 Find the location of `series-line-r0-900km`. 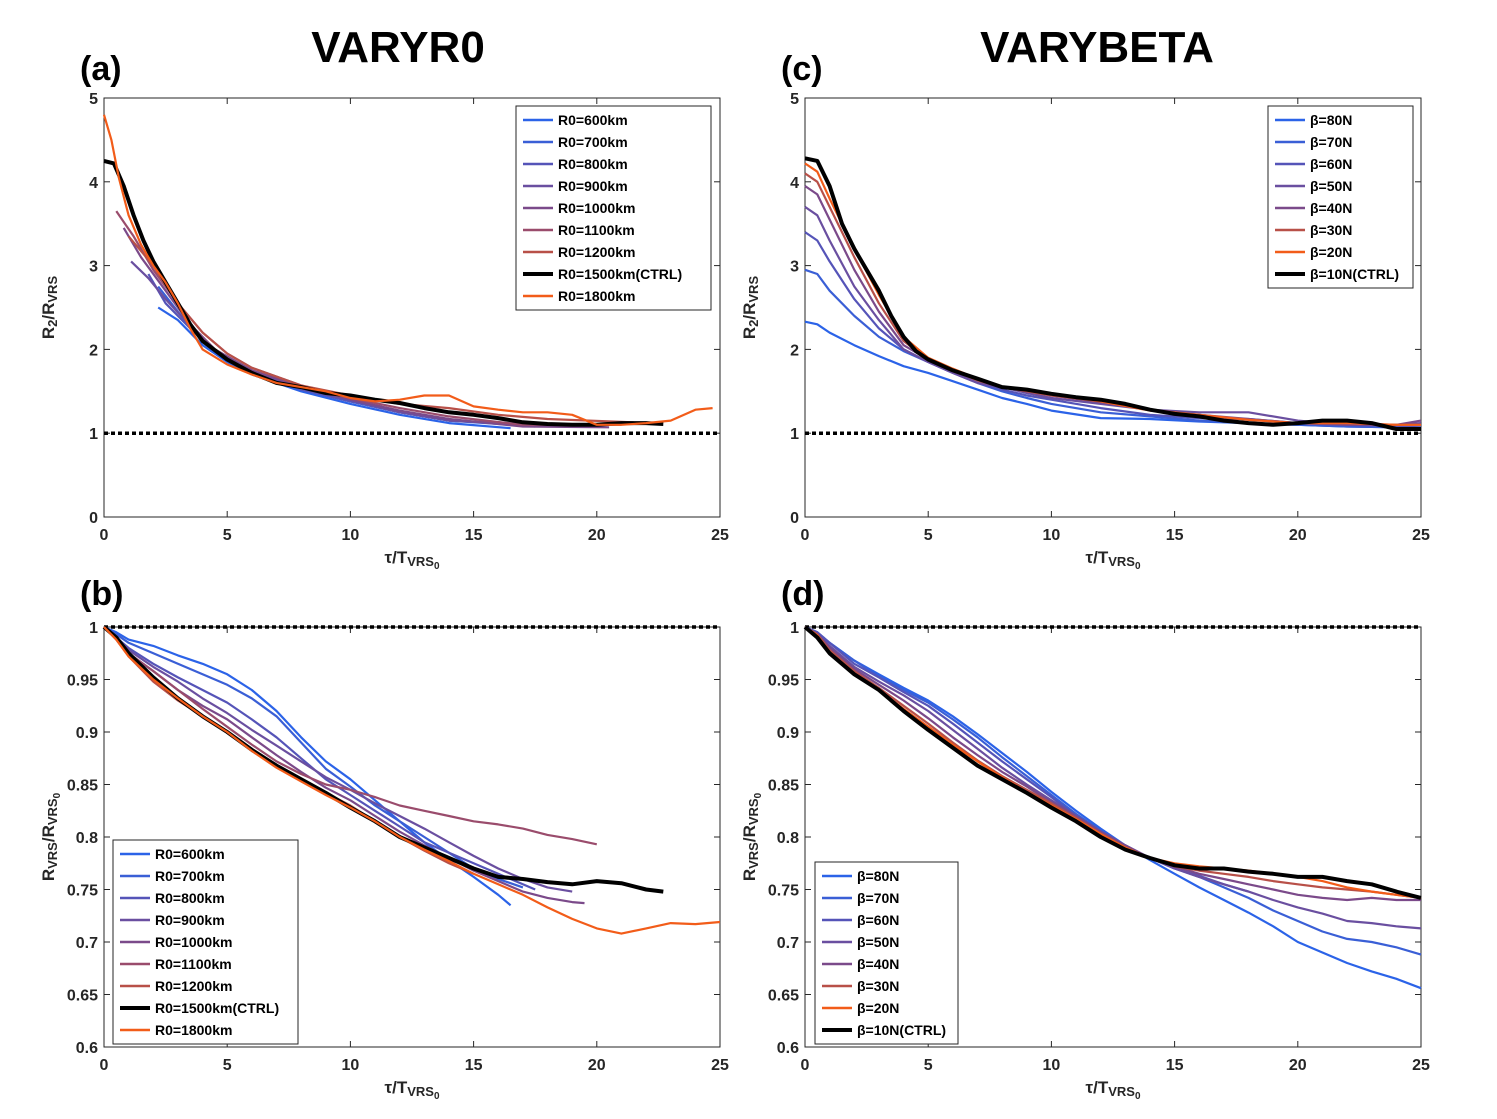

series-line-r0-900km is located at coordinates (338, 759).